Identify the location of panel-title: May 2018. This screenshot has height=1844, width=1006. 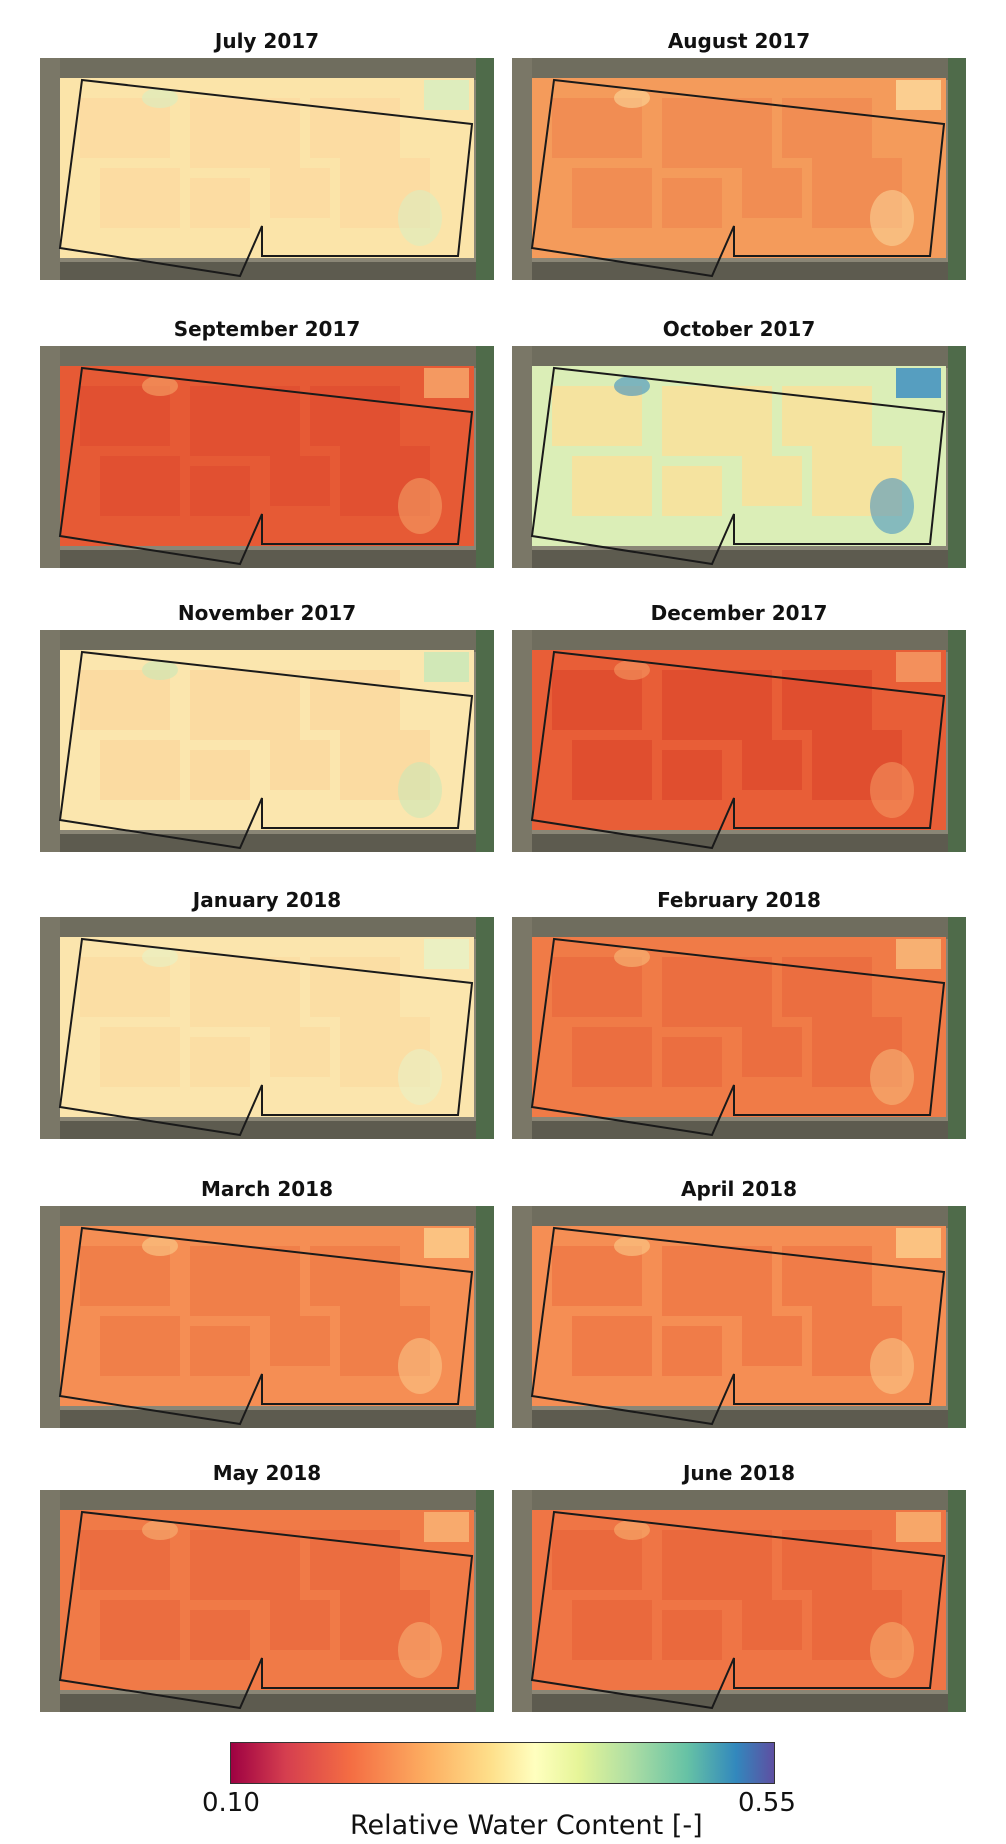
(267, 1473).